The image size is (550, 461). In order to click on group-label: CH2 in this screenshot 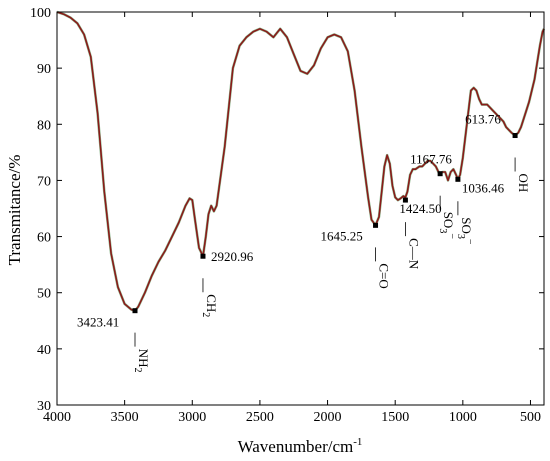, I will do `click(209, 305)`.